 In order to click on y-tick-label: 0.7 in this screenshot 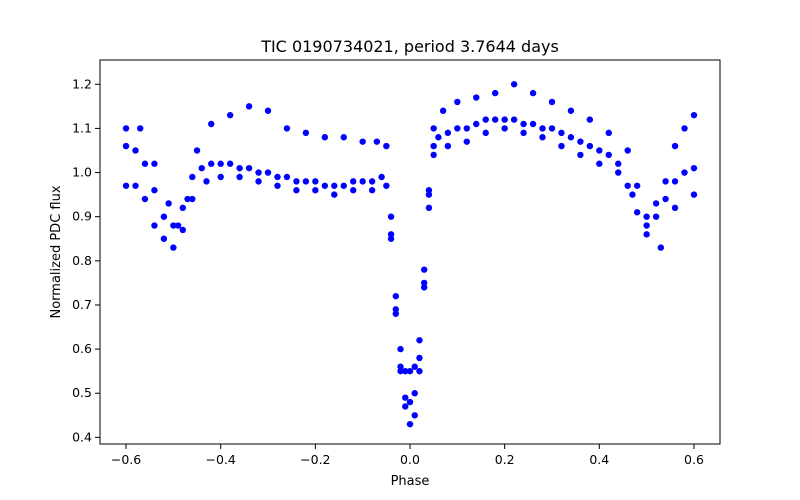, I will do `click(82, 304)`.